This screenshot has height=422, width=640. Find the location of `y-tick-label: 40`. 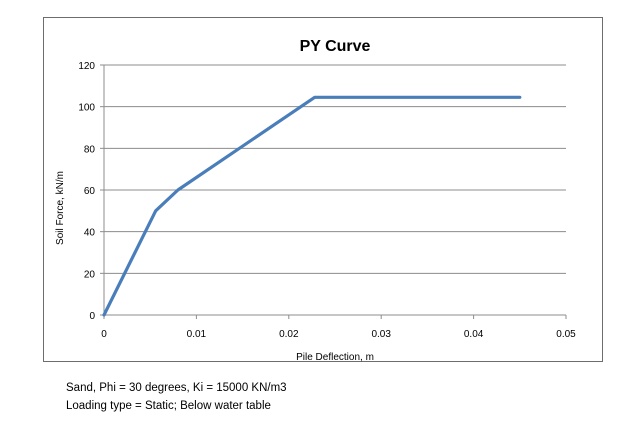

y-tick-label: 40 is located at coordinates (90, 233).